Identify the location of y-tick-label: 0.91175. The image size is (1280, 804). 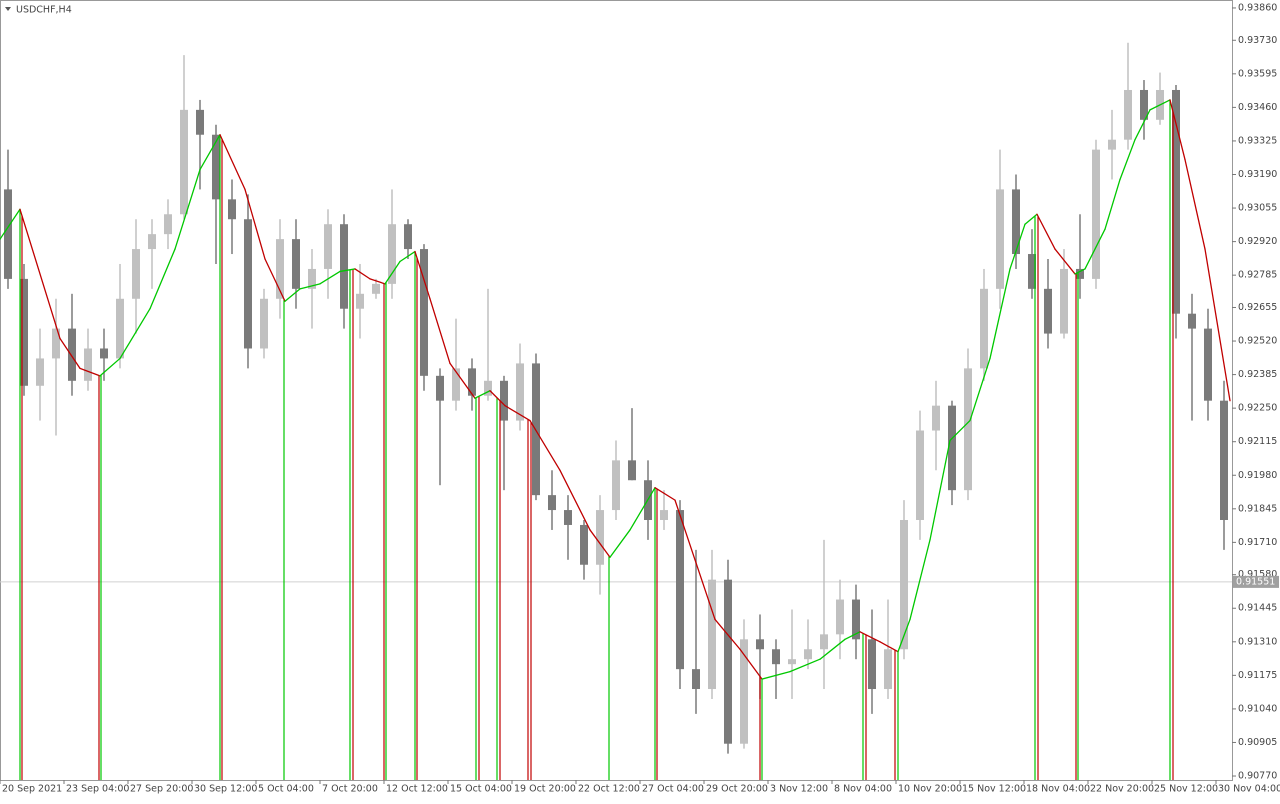
(1257, 675).